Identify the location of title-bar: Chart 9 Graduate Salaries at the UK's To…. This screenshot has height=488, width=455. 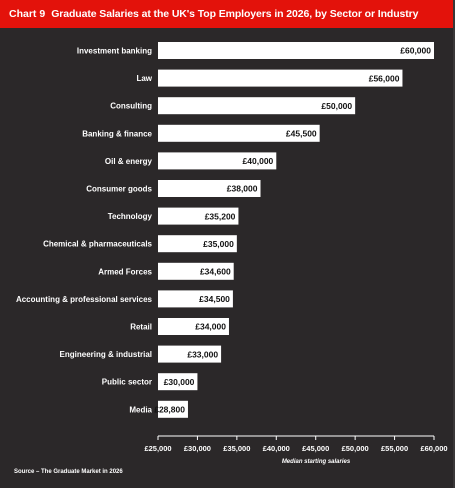
(226, 14).